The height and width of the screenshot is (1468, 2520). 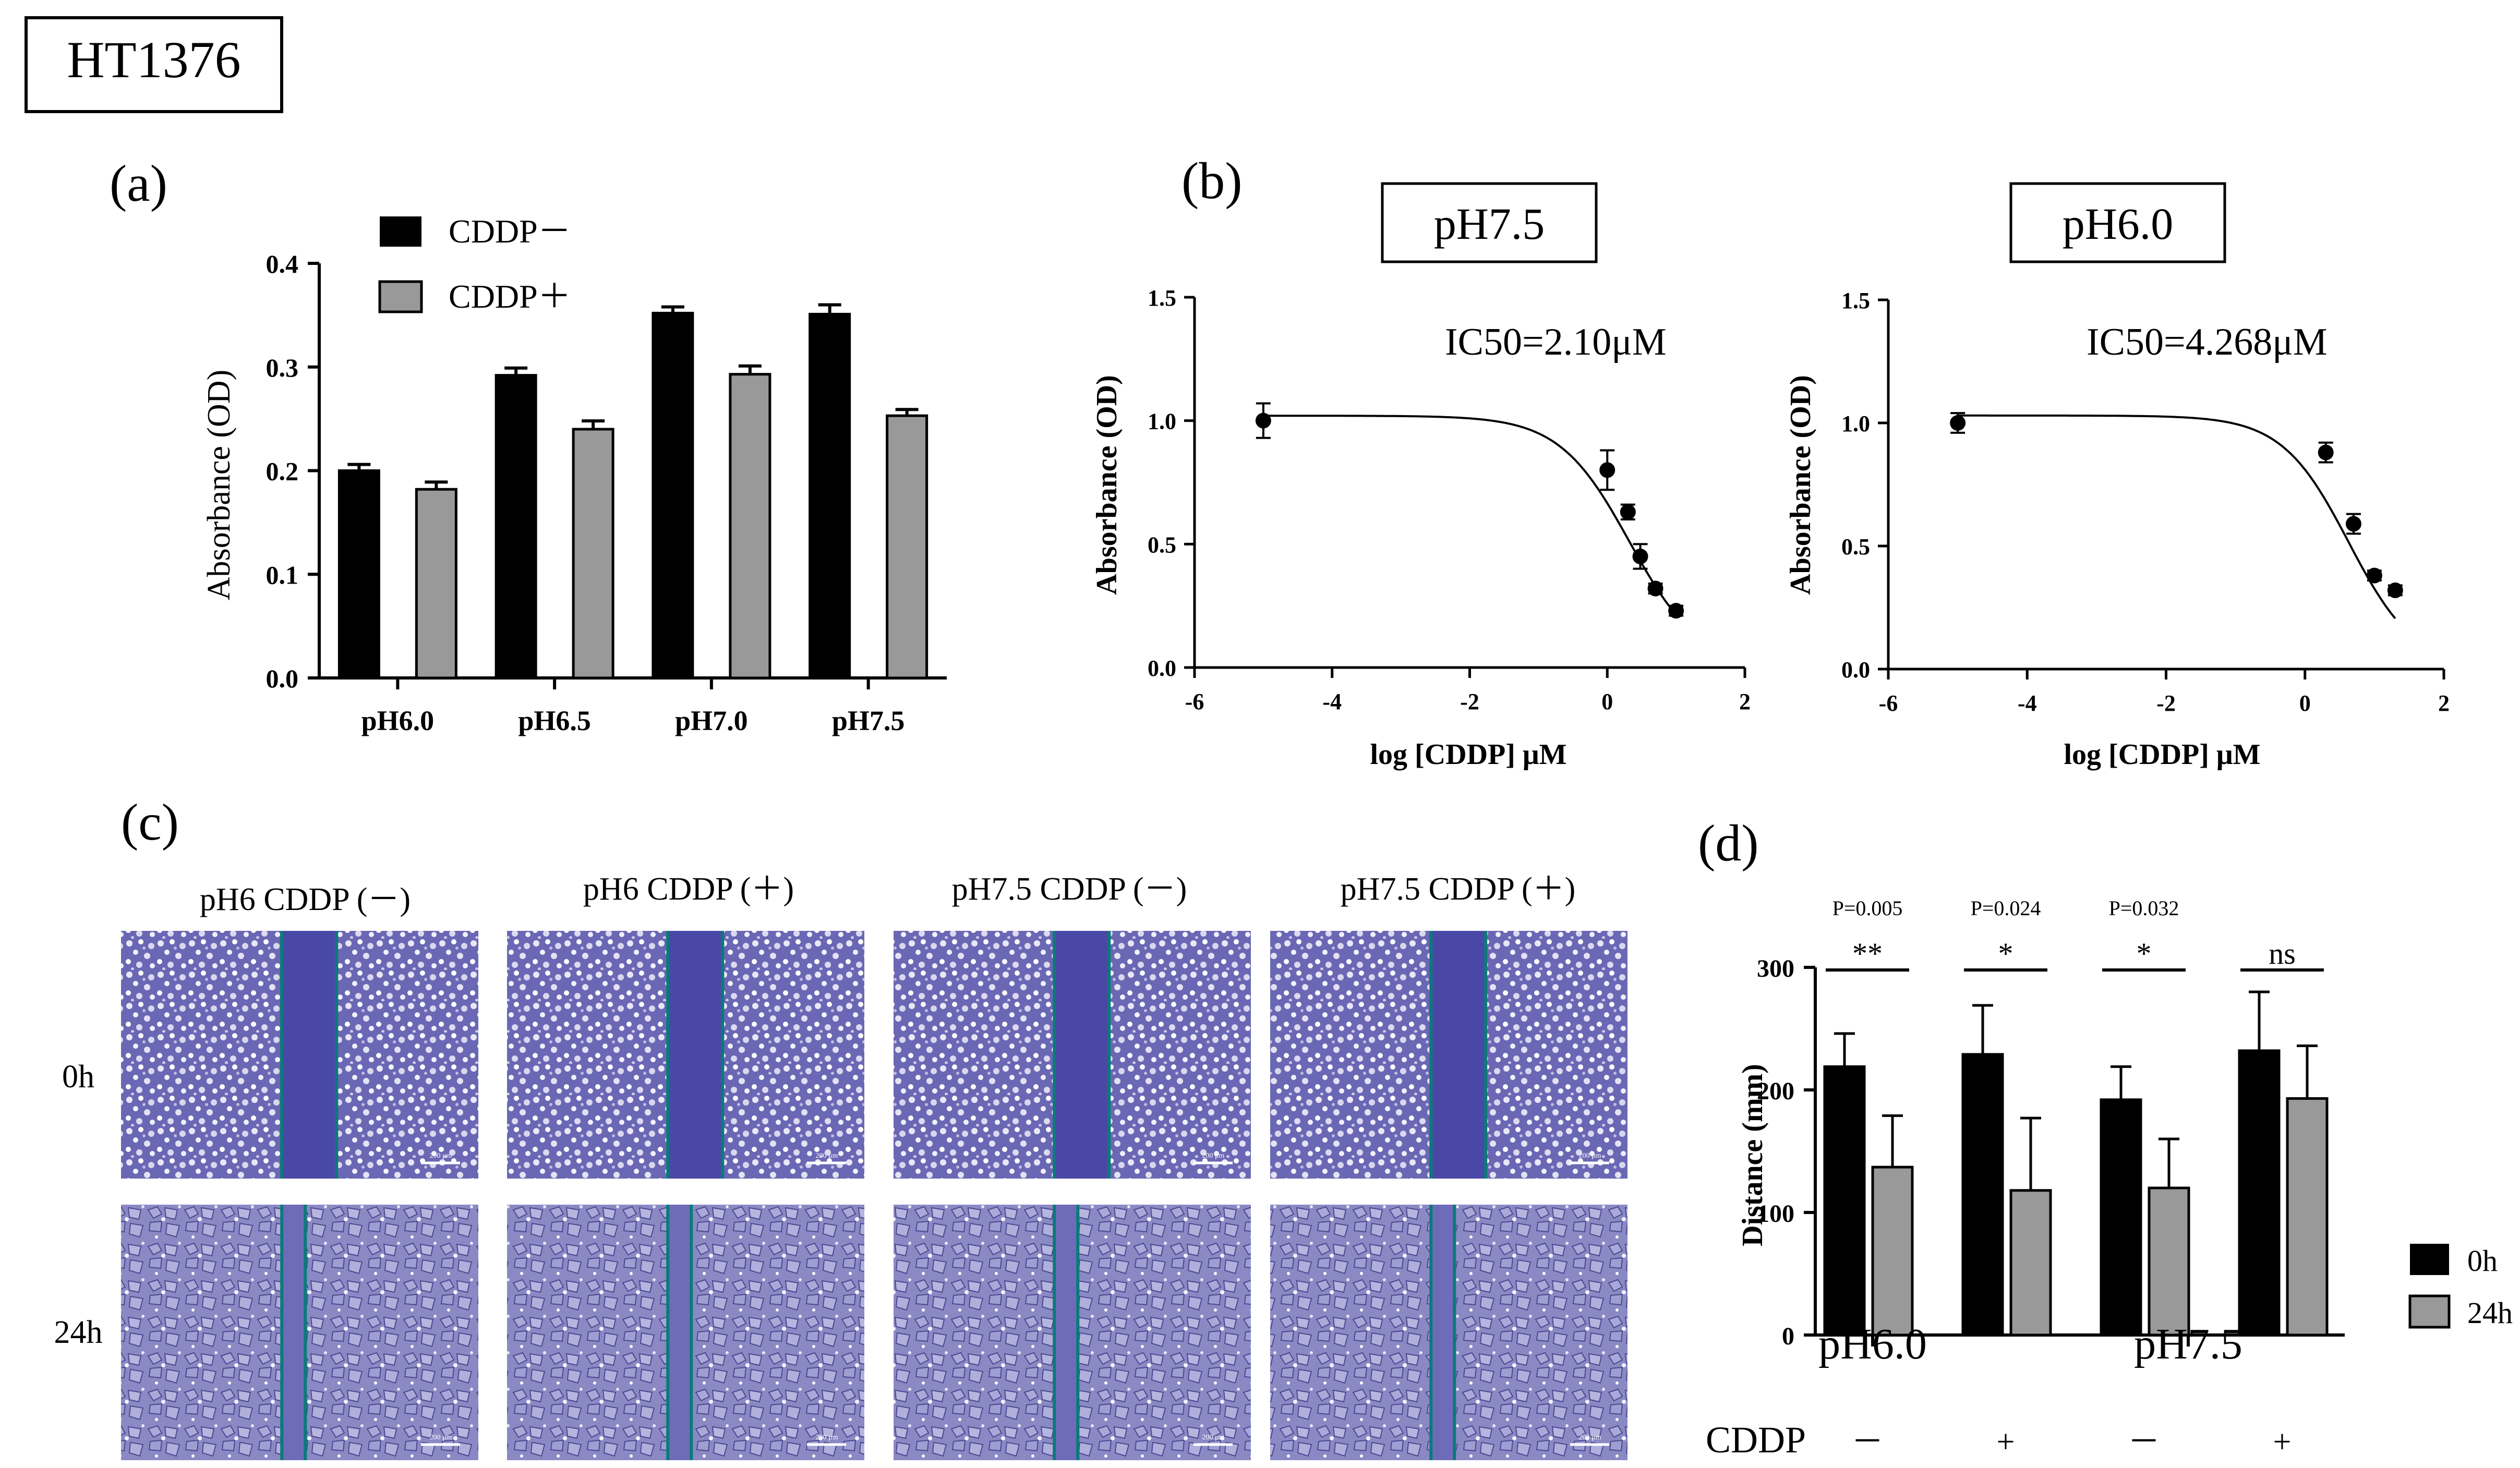 I want to click on panel-label-d: (d), so click(x=1729, y=843).